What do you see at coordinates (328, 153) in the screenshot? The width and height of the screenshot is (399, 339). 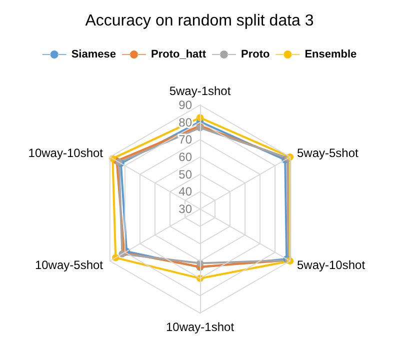 I see `spoke-label: 5way-5shot` at bounding box center [328, 153].